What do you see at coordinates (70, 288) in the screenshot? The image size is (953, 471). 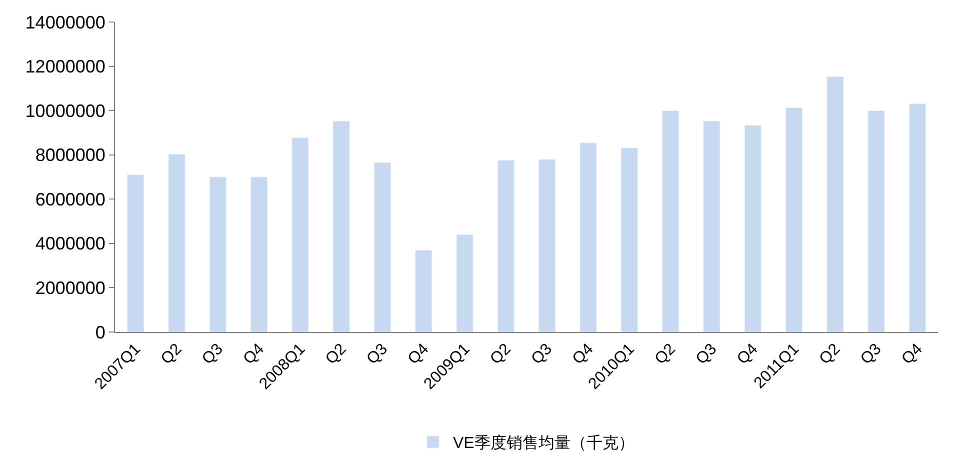 I see `y-tick-label: 2000000` at bounding box center [70, 288].